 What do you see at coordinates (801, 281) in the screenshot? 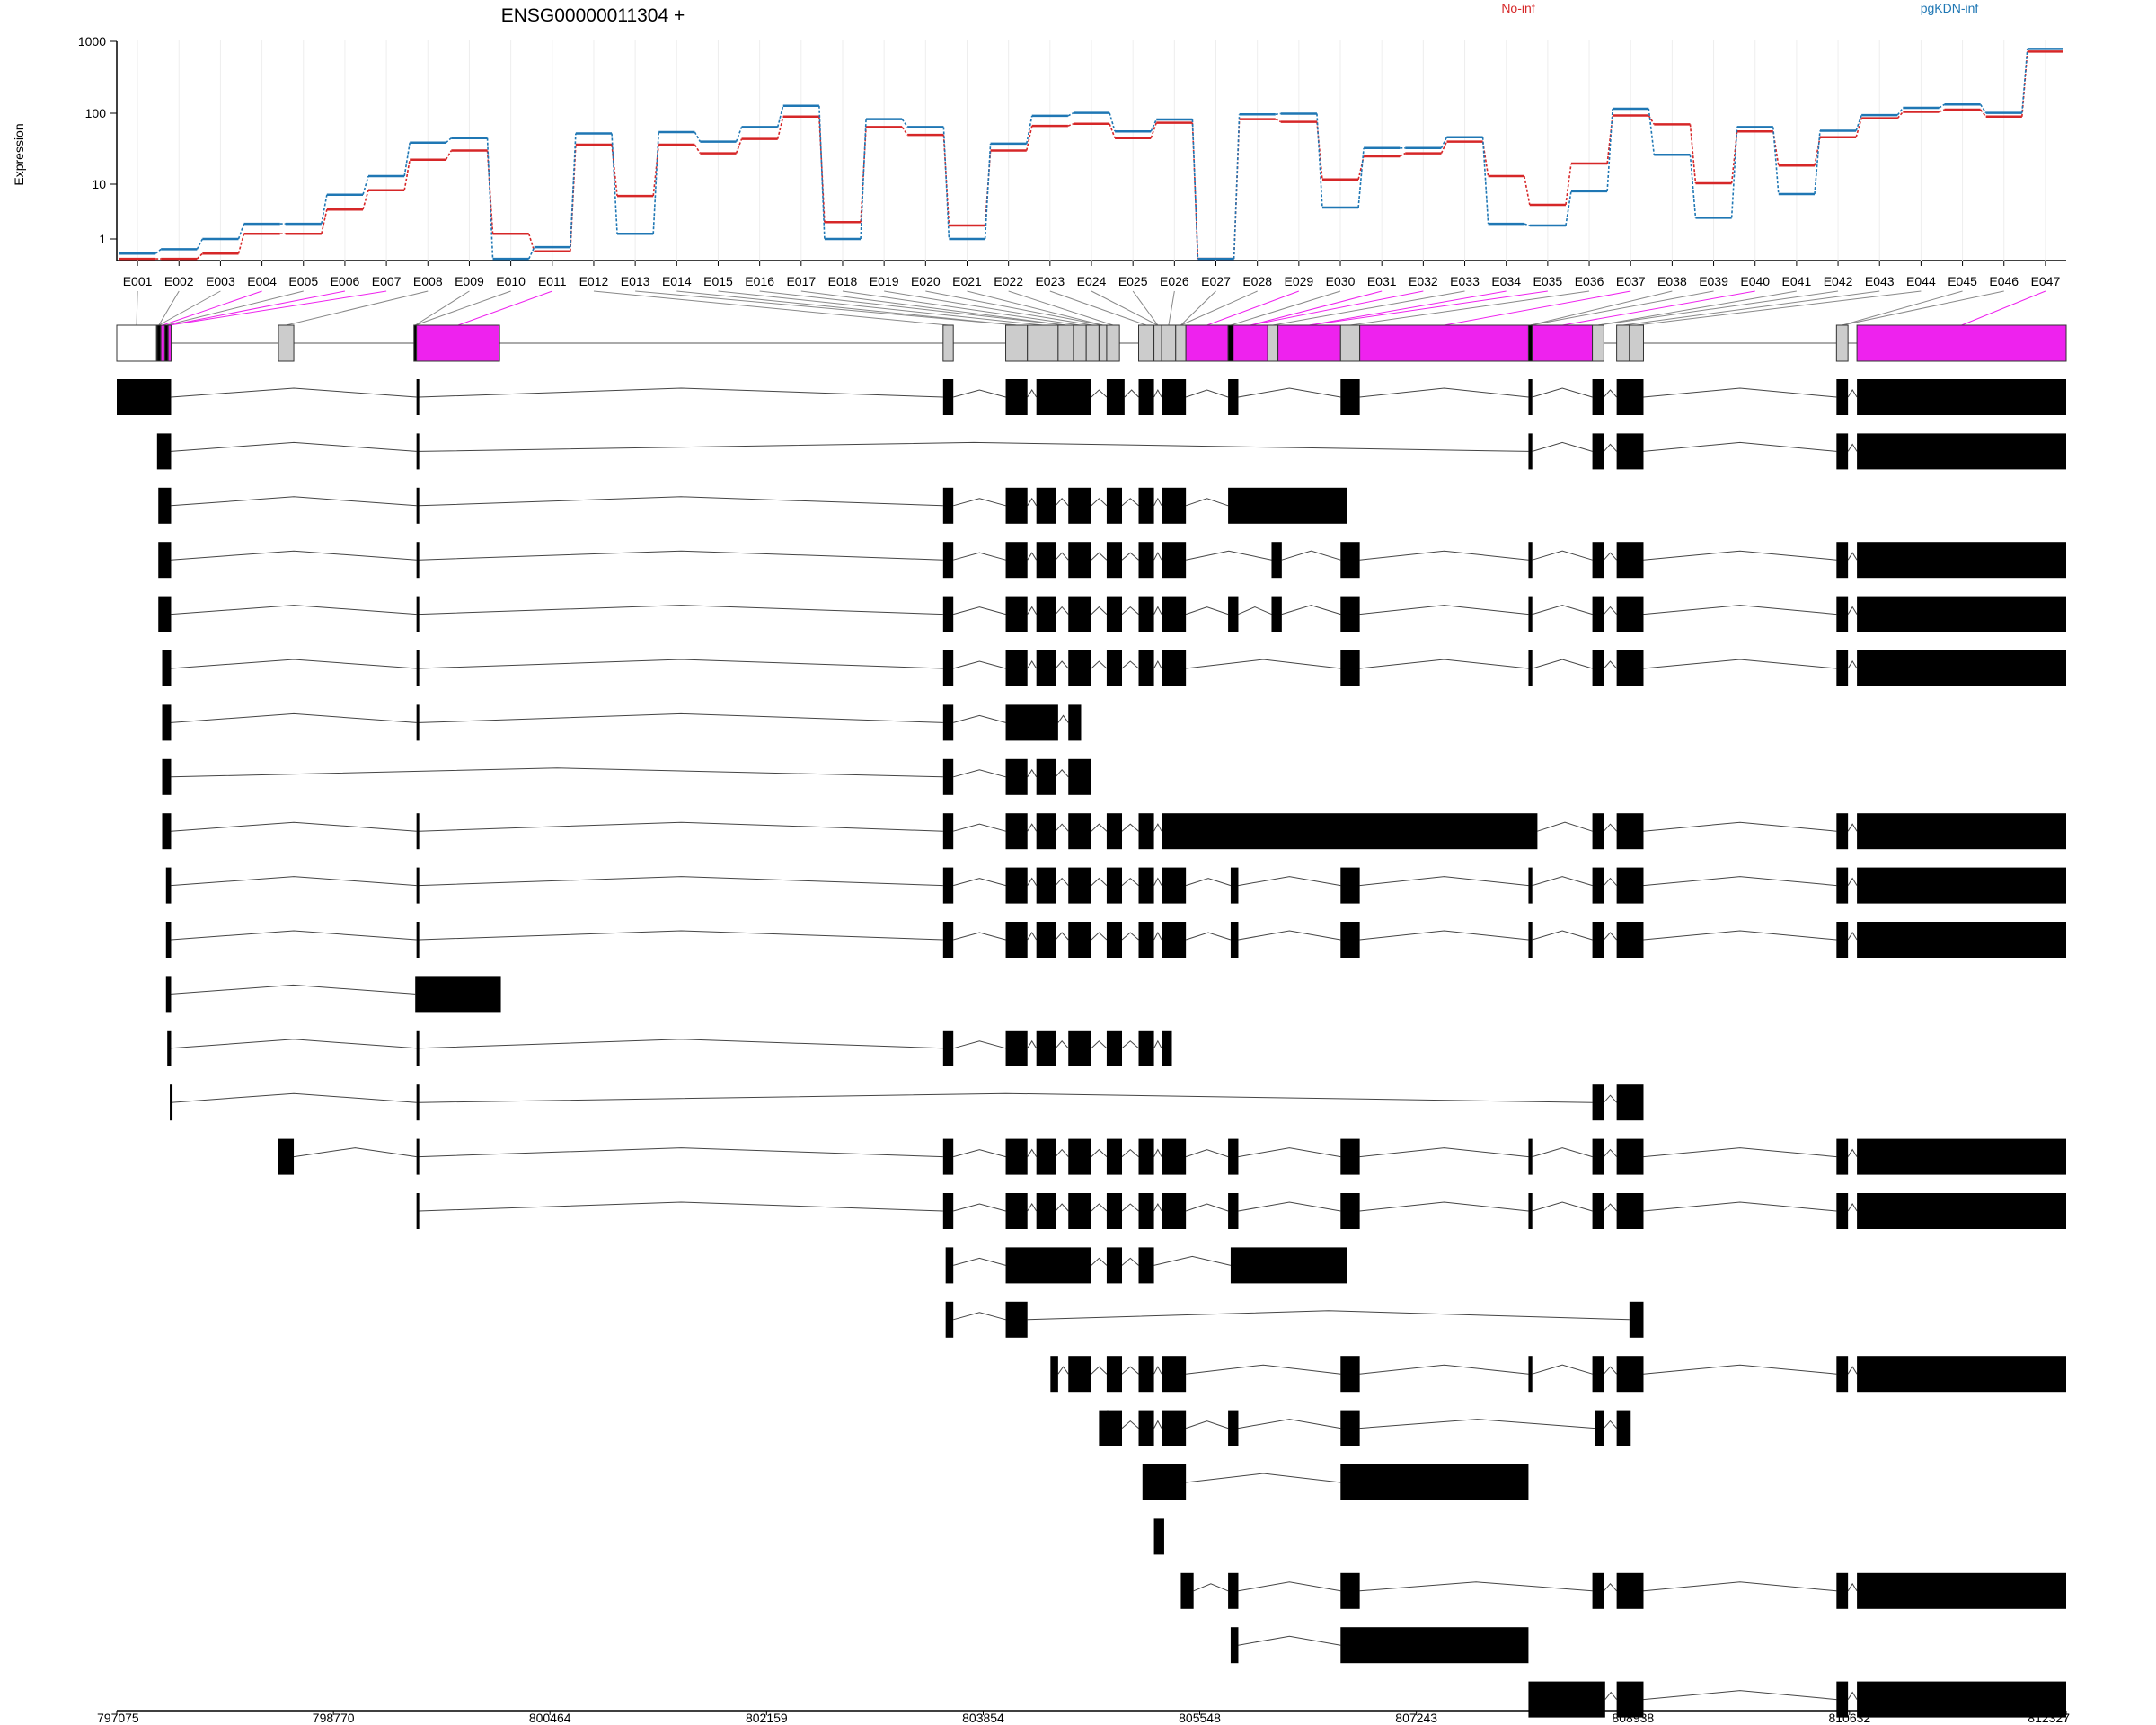
I see `exon-label-e017: E017` at bounding box center [801, 281].